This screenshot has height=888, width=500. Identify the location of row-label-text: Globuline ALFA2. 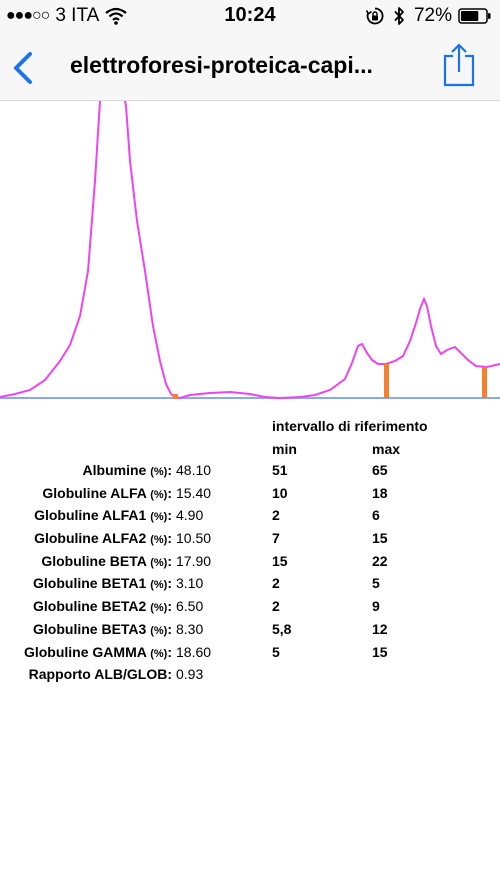
(90, 538).